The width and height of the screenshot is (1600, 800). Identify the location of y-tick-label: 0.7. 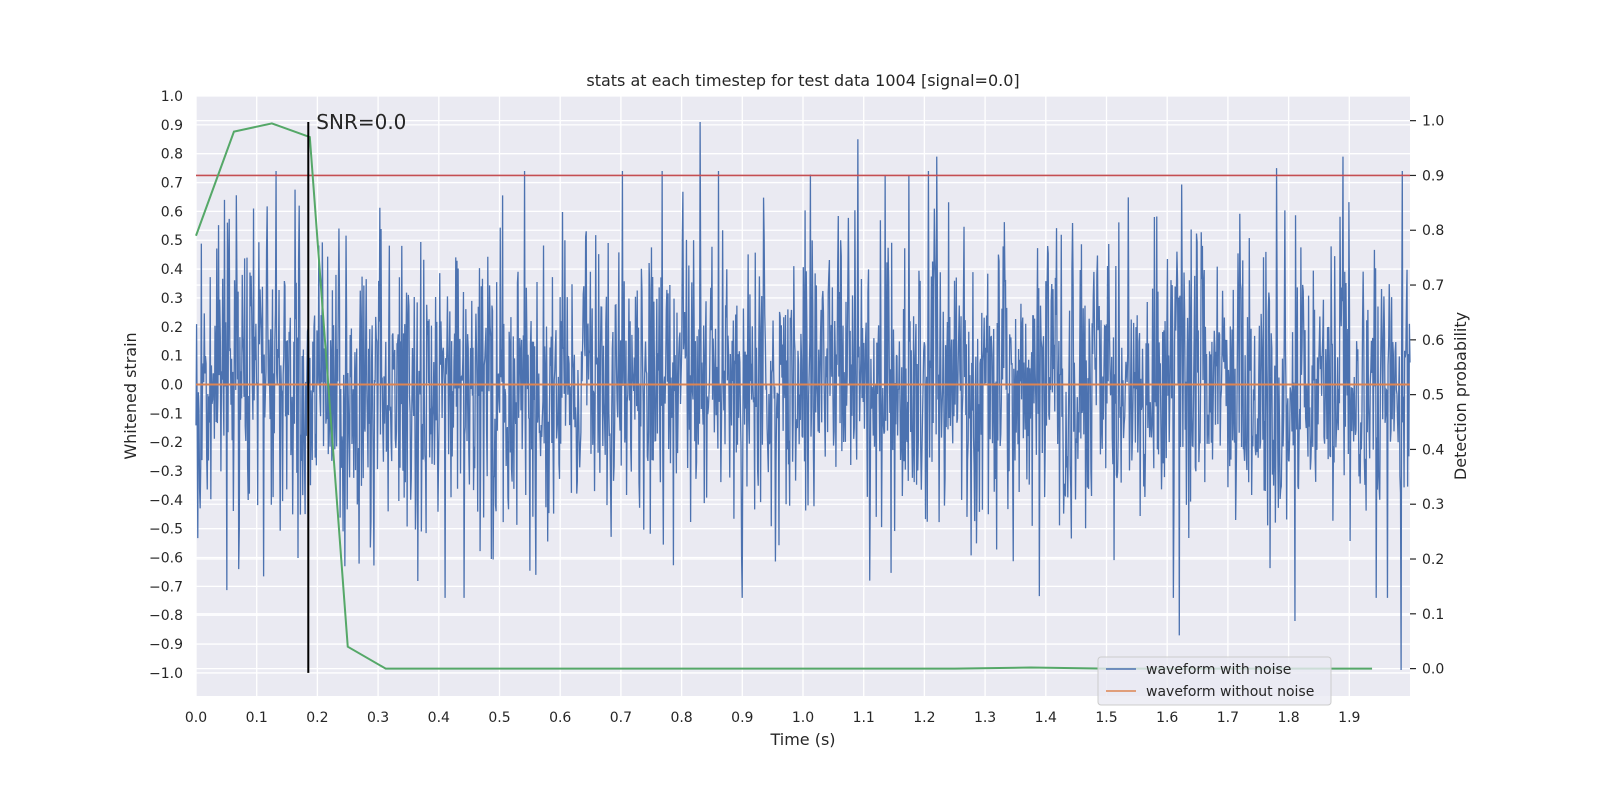
(172, 184).